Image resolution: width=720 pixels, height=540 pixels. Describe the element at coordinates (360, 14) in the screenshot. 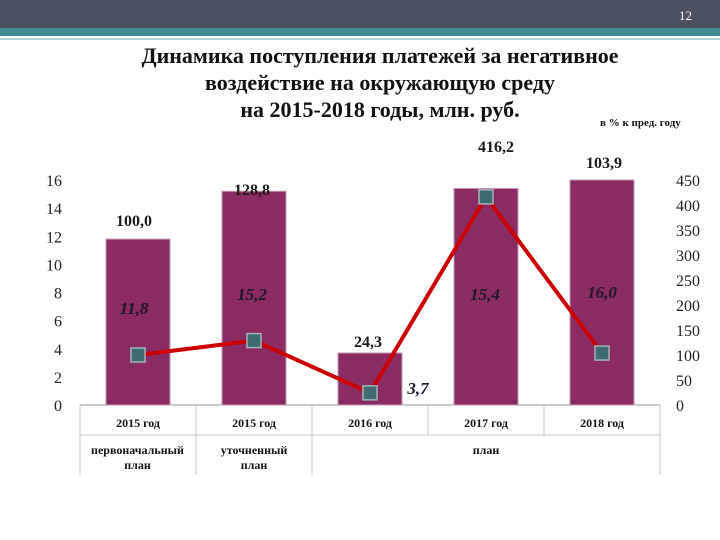

I see `header-bar` at that location.